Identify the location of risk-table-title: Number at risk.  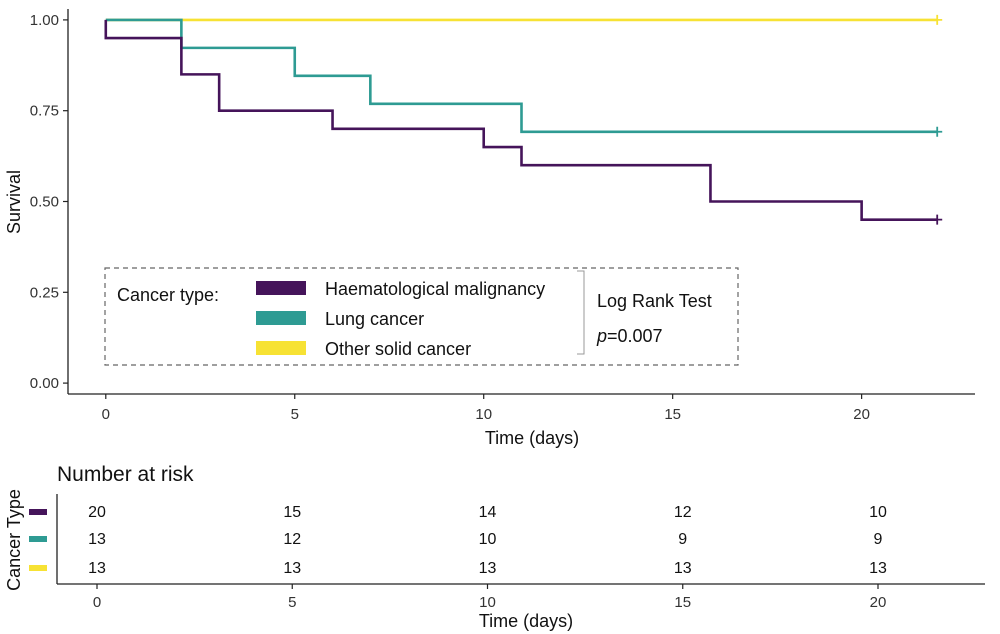
(125, 474).